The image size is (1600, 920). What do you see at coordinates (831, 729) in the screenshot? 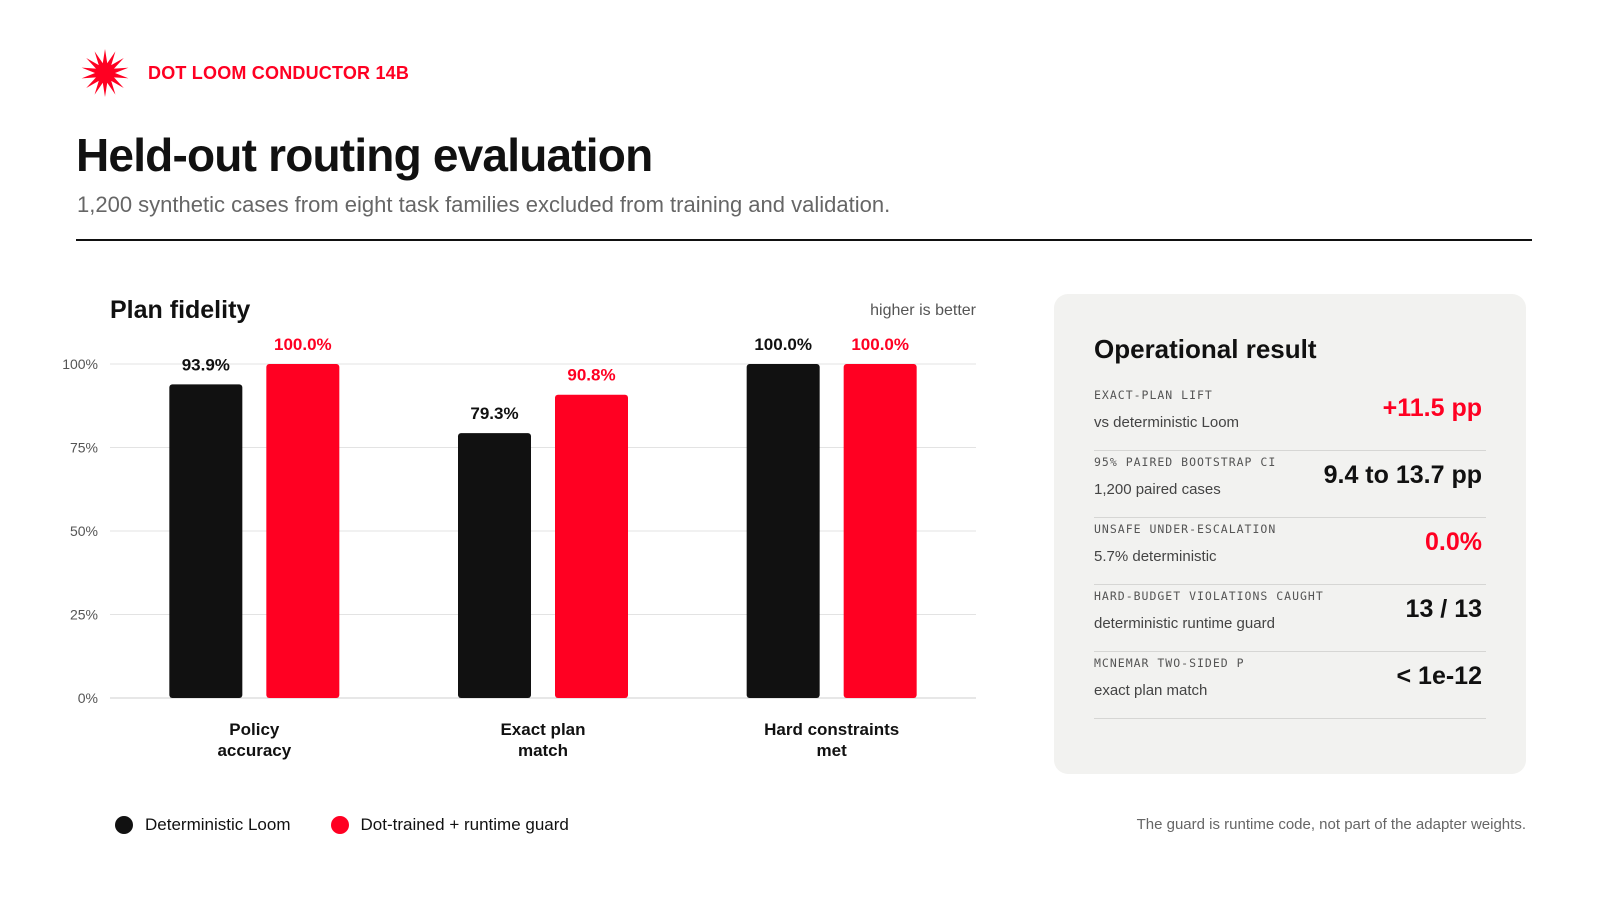
I see `x-tick-label: Hard constraints` at bounding box center [831, 729].